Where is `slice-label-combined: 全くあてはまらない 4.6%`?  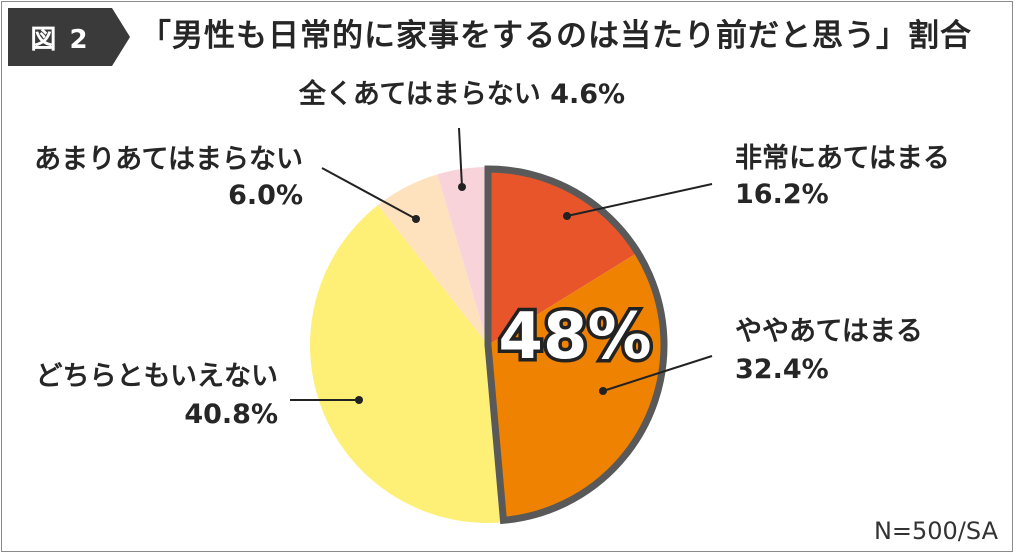 slice-label-combined: 全くあてはまらない 4.6% is located at coordinates (461, 94).